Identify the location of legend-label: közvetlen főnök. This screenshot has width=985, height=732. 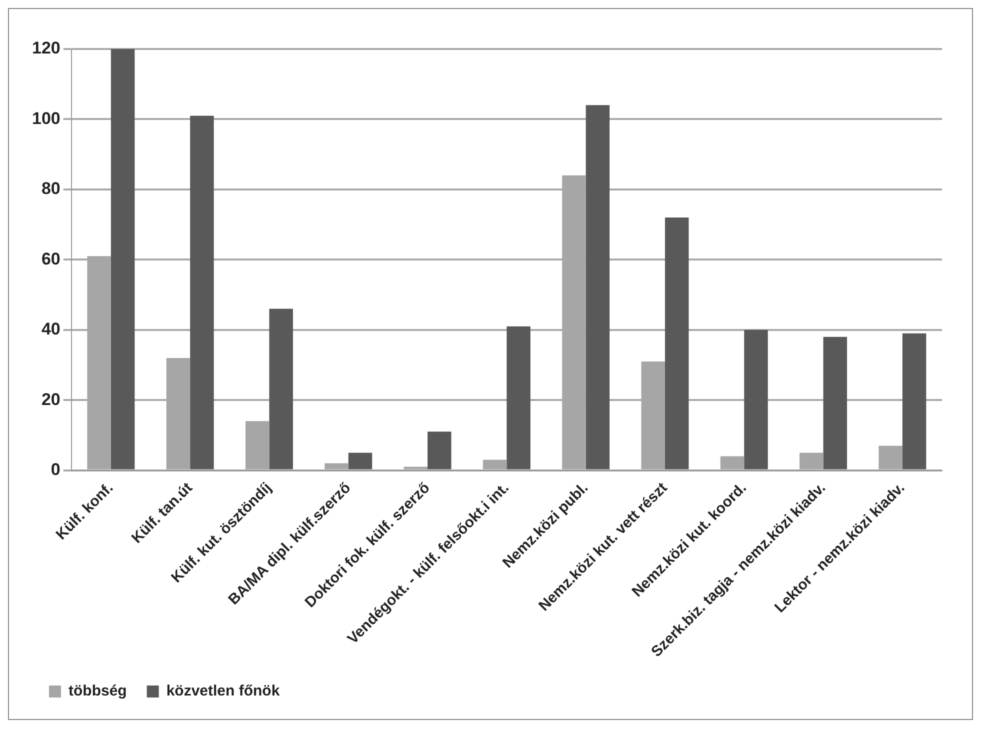
(223, 691).